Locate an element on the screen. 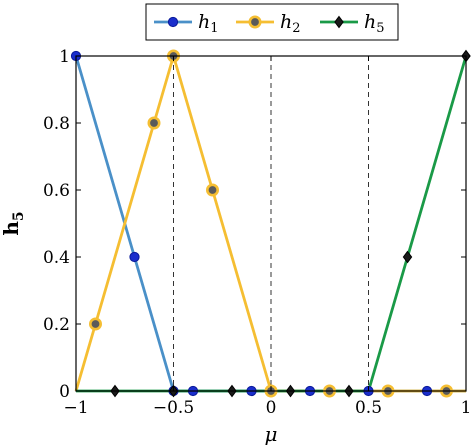 The image size is (474, 448). legend-label-1: h1 is located at coordinates (208, 23).